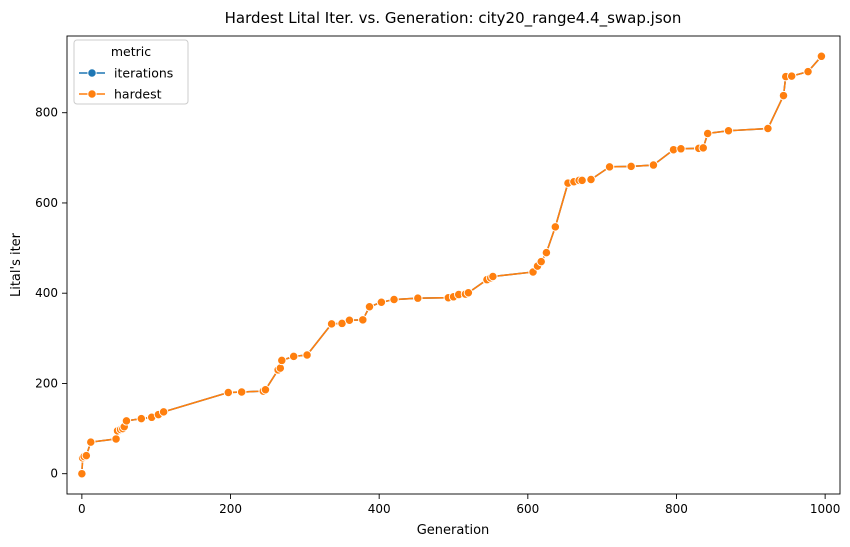  Describe the element at coordinates (131, 51) in the screenshot. I see `legend-title: metric` at that location.